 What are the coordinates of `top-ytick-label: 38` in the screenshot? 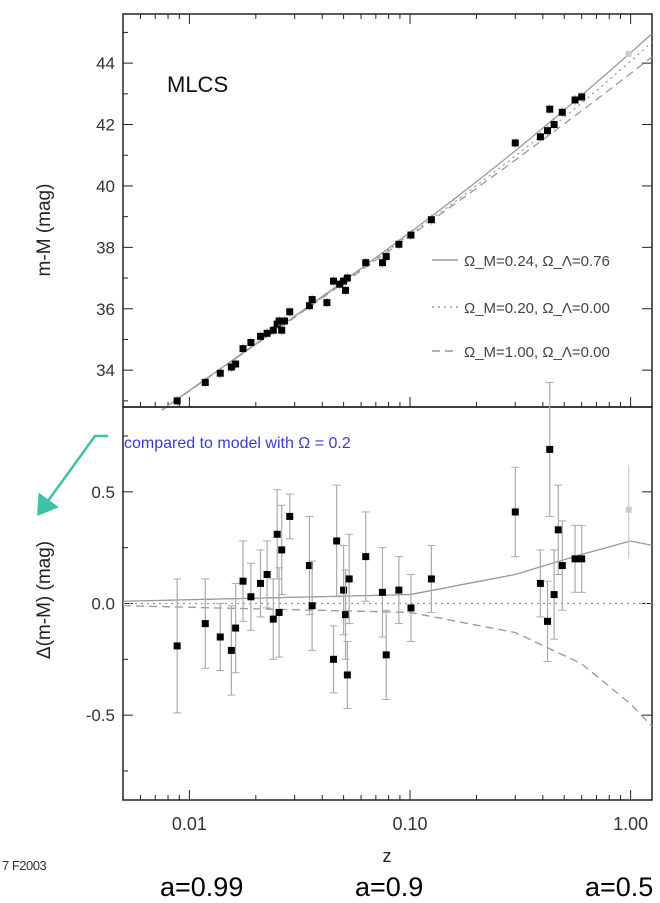 It's located at (105, 247).